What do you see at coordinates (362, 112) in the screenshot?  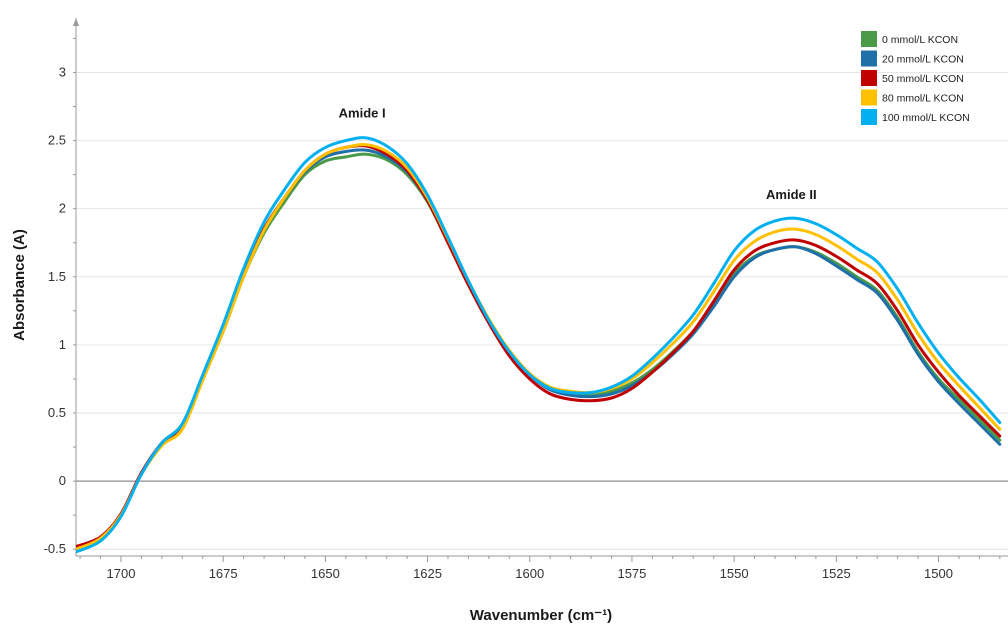 I see `annotation-label: Amide I` at bounding box center [362, 112].